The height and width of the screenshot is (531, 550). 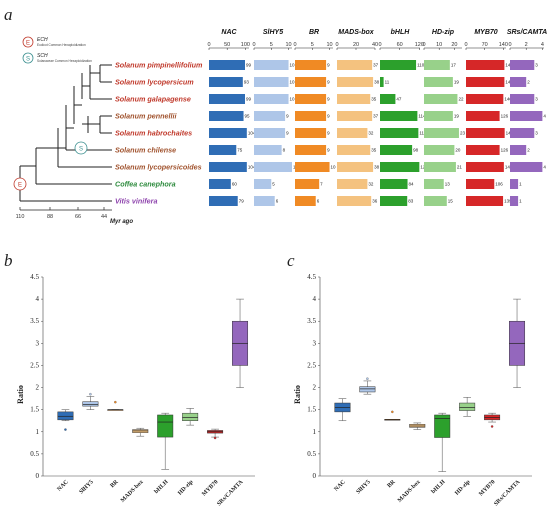 I want to click on panel-label-a: a, so click(x=8, y=14).